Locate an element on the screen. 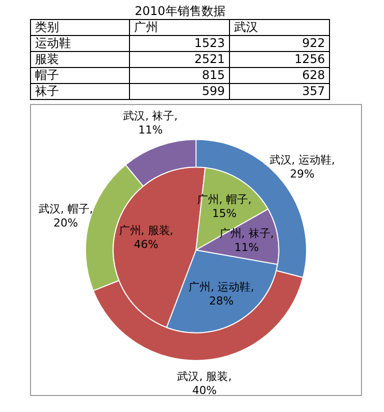 This screenshot has height=412, width=384. text: 类别 is located at coordinates (80, 28).